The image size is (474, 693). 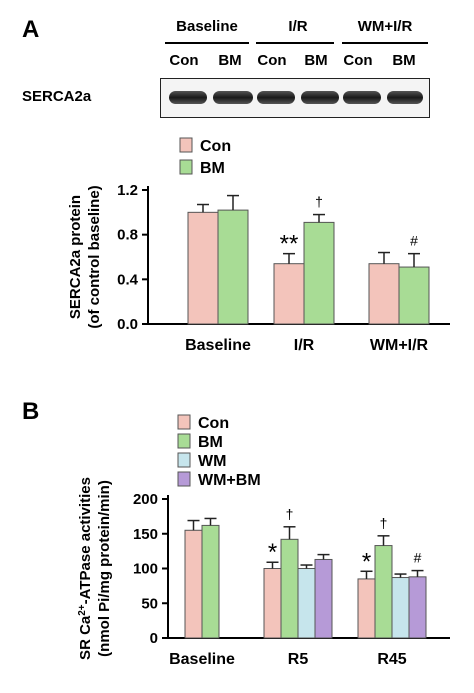 What do you see at coordinates (391, 659) in the screenshot?
I see `x-tick-label: R45` at bounding box center [391, 659].